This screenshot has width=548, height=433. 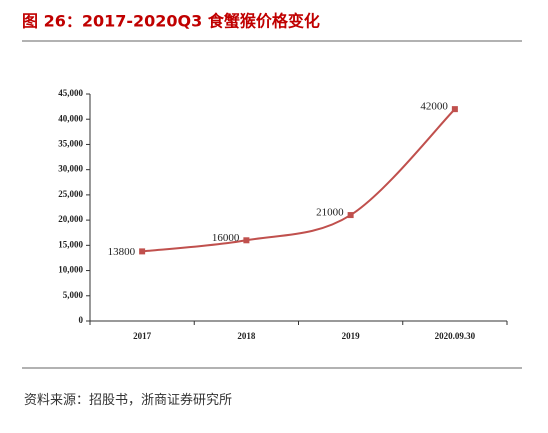 I want to click on y-tick-label: 45,000, so click(x=70, y=93).